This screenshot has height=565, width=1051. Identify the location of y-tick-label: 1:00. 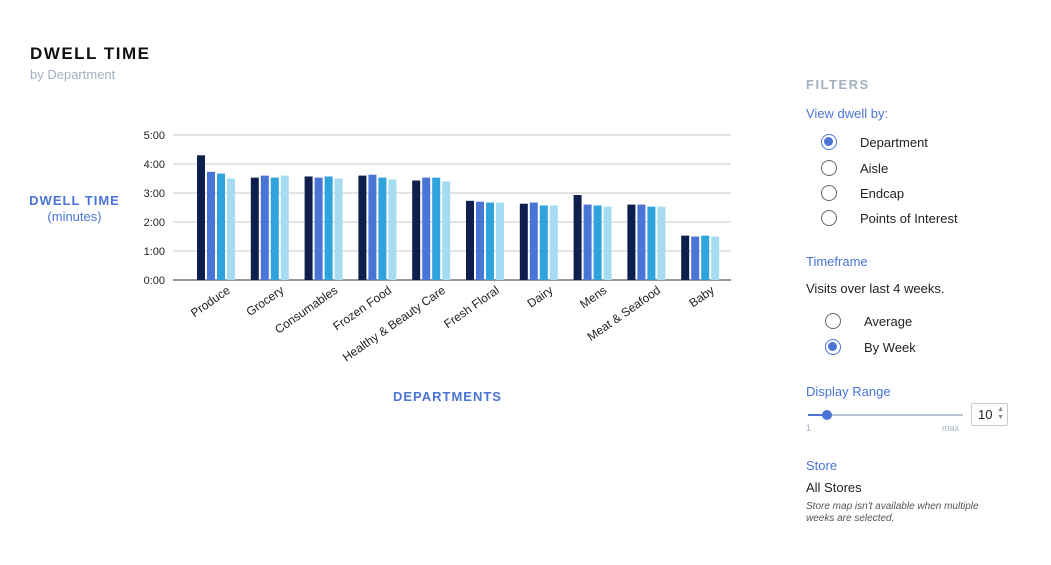
(154, 252).